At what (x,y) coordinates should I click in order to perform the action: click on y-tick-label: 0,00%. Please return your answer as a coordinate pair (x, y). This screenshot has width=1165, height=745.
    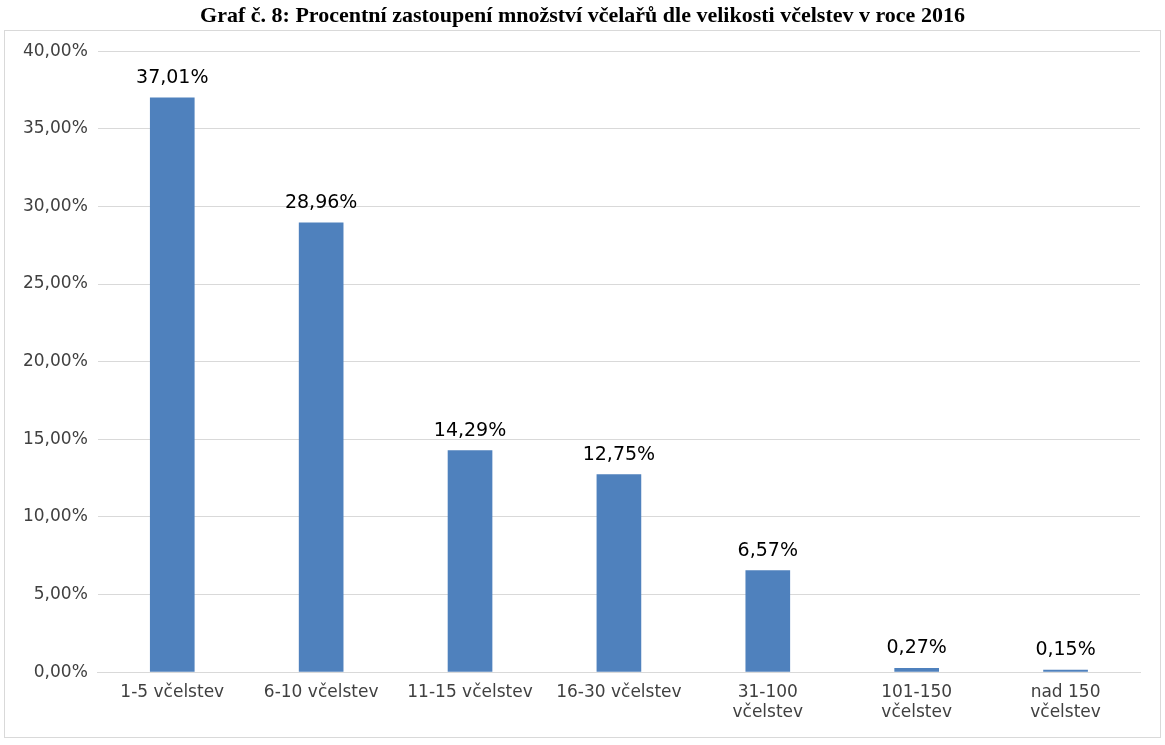
    Looking at the image, I should click on (60, 670).